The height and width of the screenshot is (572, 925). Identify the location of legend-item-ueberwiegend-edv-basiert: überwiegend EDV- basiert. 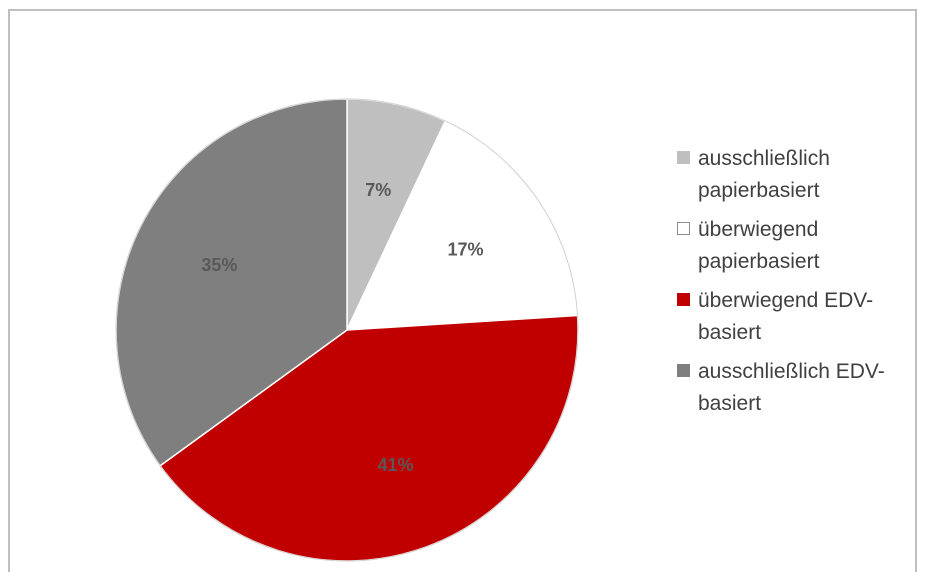
(797, 317).